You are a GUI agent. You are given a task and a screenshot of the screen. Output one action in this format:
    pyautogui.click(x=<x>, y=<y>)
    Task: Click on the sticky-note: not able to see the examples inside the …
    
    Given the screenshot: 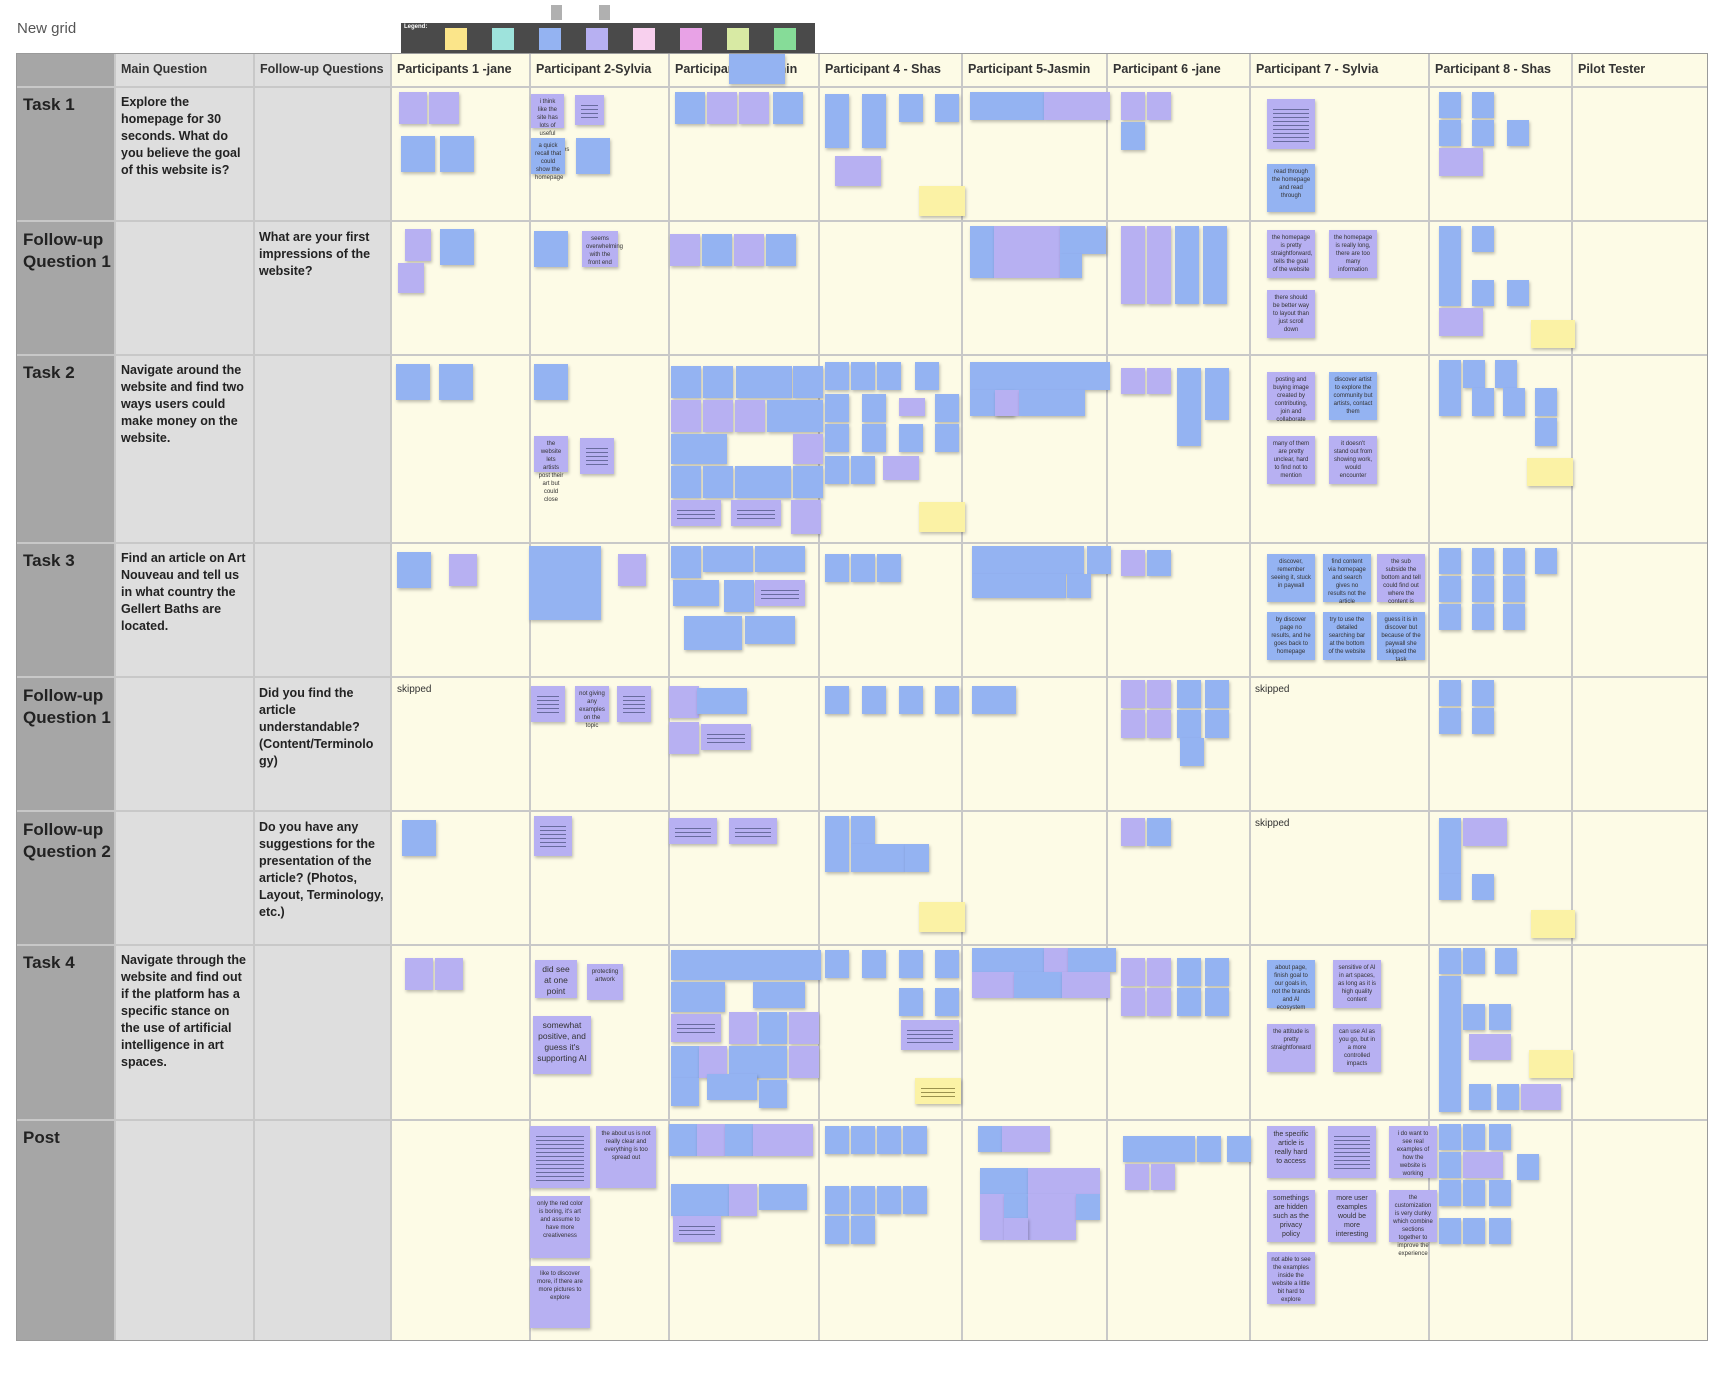 What is the action you would take?
    pyautogui.click(x=1291, y=1278)
    